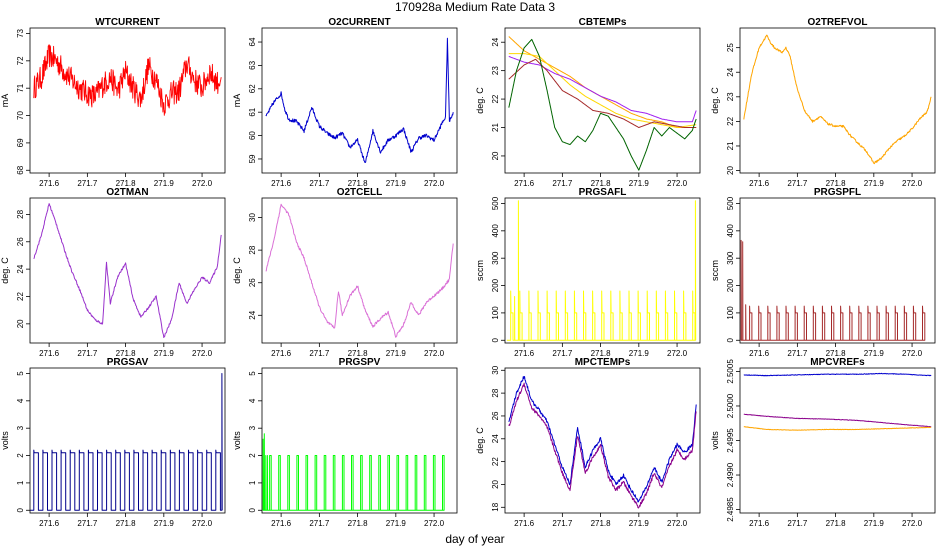 This screenshot has width=950, height=550. What do you see at coordinates (252, 135) in the screenshot?
I see `y-tick-label: 60` at bounding box center [252, 135].